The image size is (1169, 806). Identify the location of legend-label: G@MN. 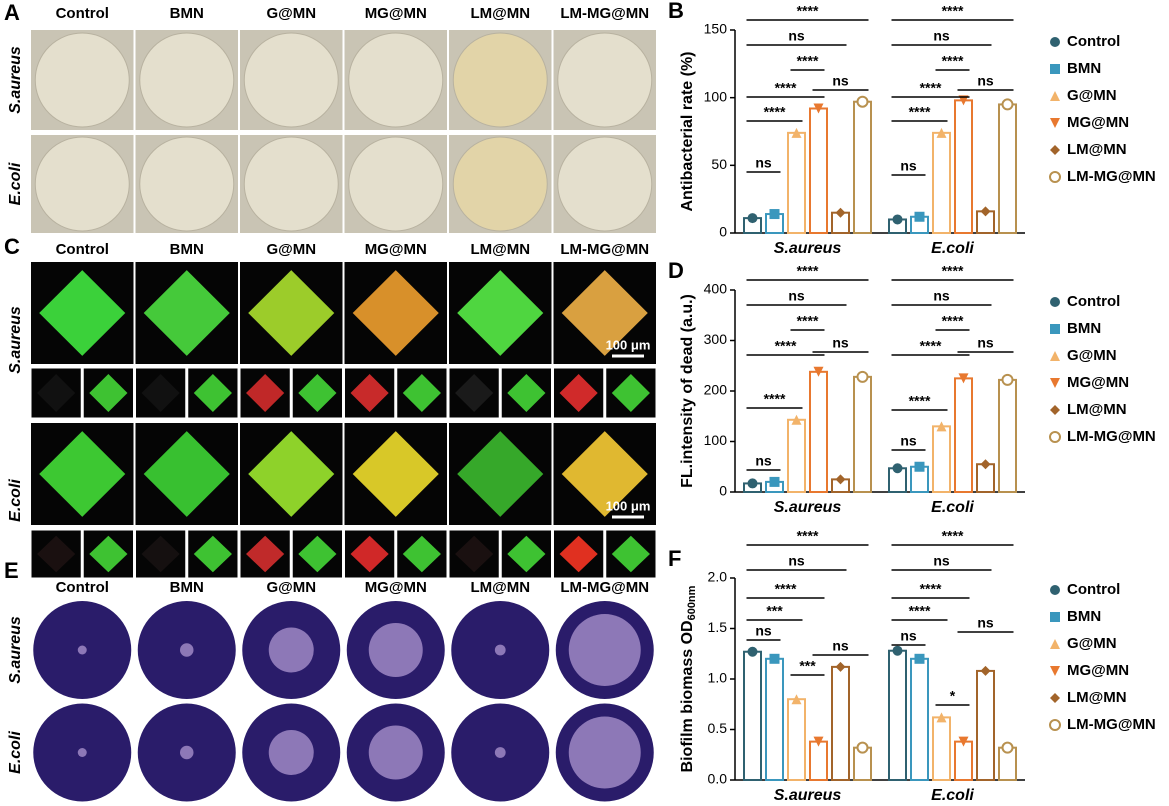
(1092, 355).